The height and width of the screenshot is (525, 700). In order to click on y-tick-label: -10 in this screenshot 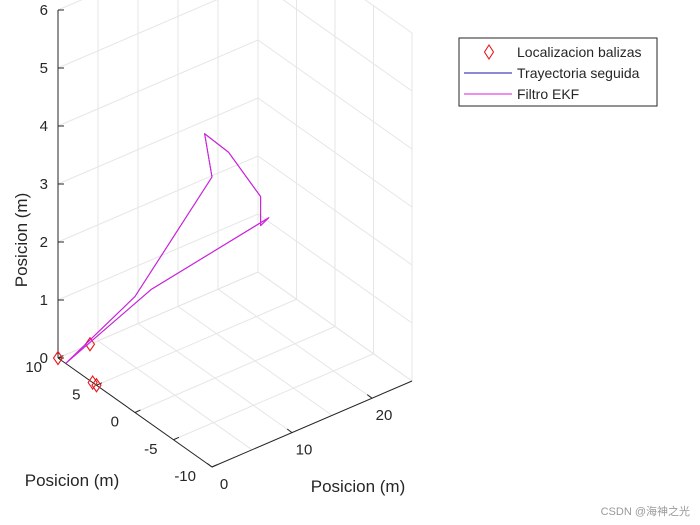, I will do `click(185, 476)`.